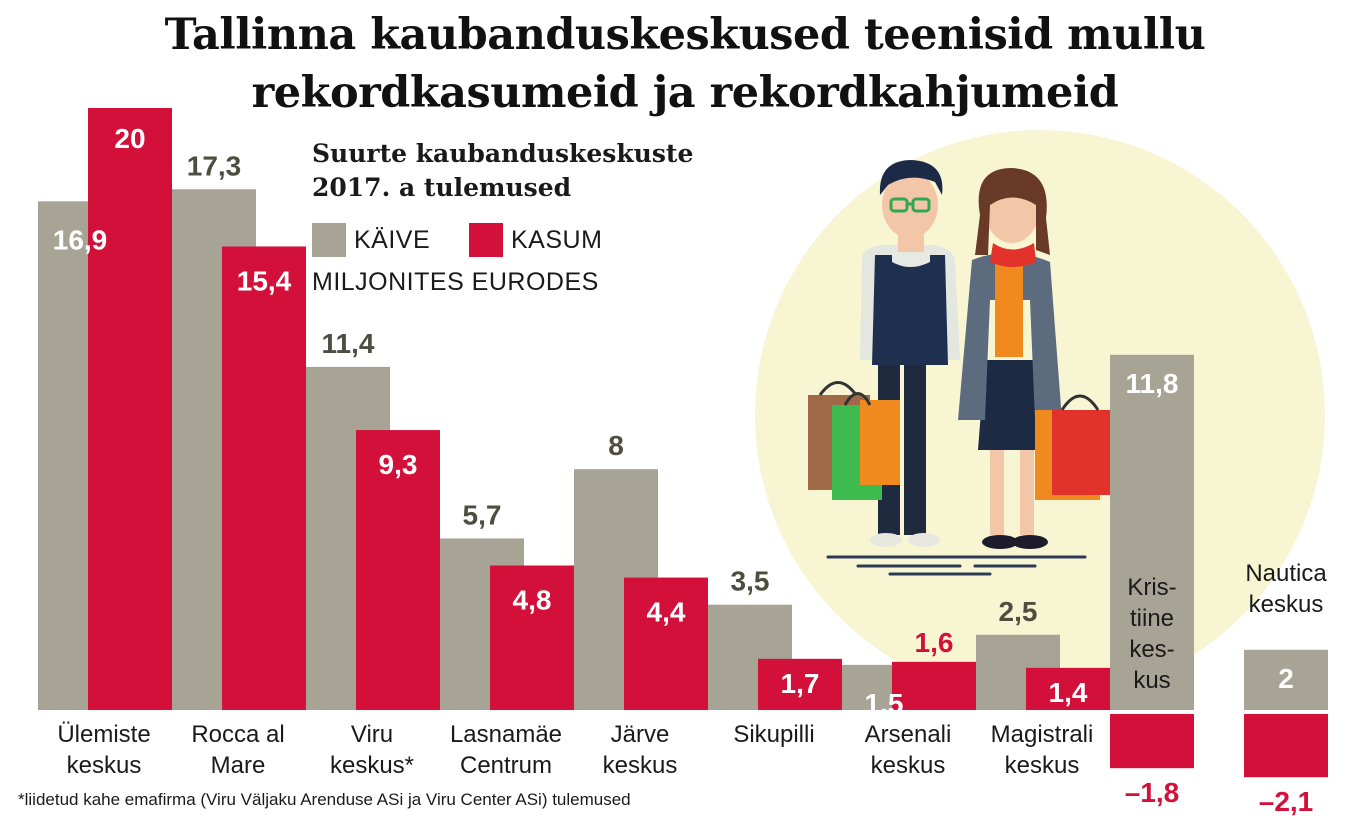 The height and width of the screenshot is (820, 1370). I want to click on value-label-kasum: 1,4, so click(1068, 692).